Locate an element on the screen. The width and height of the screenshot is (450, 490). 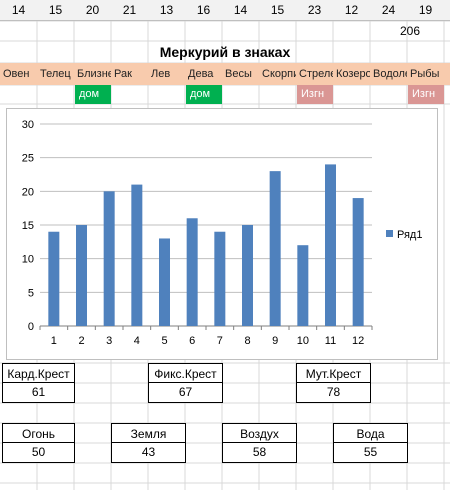
fire-box: Огонь 50 is located at coordinates (38, 443).